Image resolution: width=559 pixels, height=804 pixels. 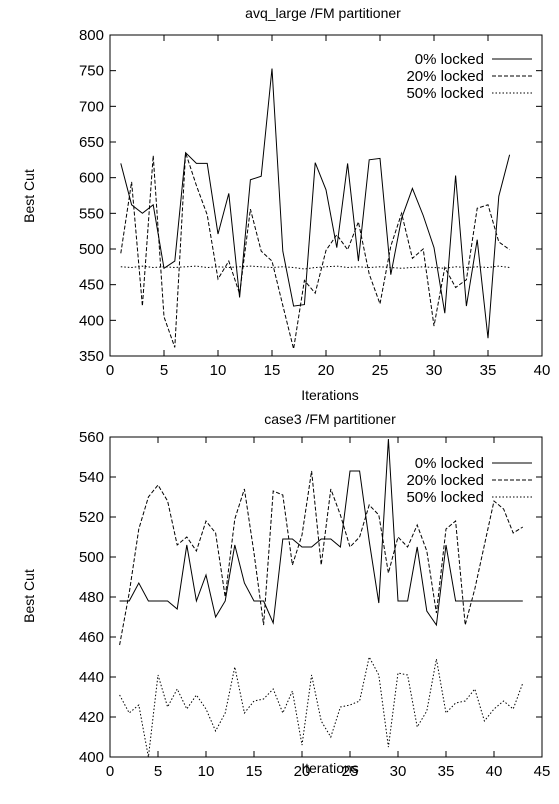 I want to click on y-tick-label: 460, so click(x=91, y=637).